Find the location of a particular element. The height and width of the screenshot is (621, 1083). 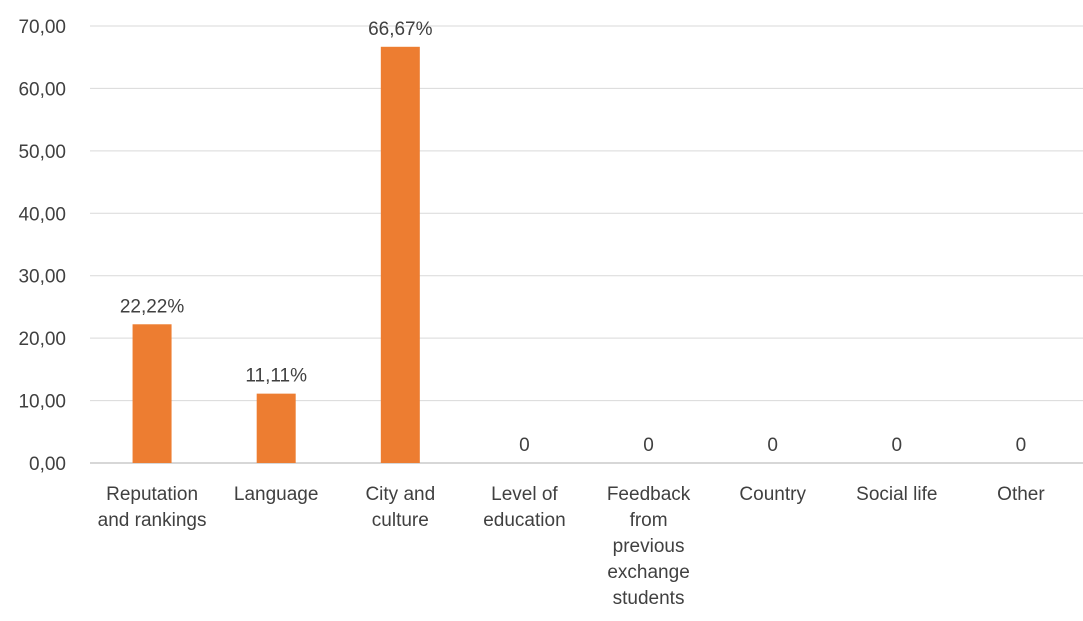

x-tick-label-line: City and is located at coordinates (400, 494).